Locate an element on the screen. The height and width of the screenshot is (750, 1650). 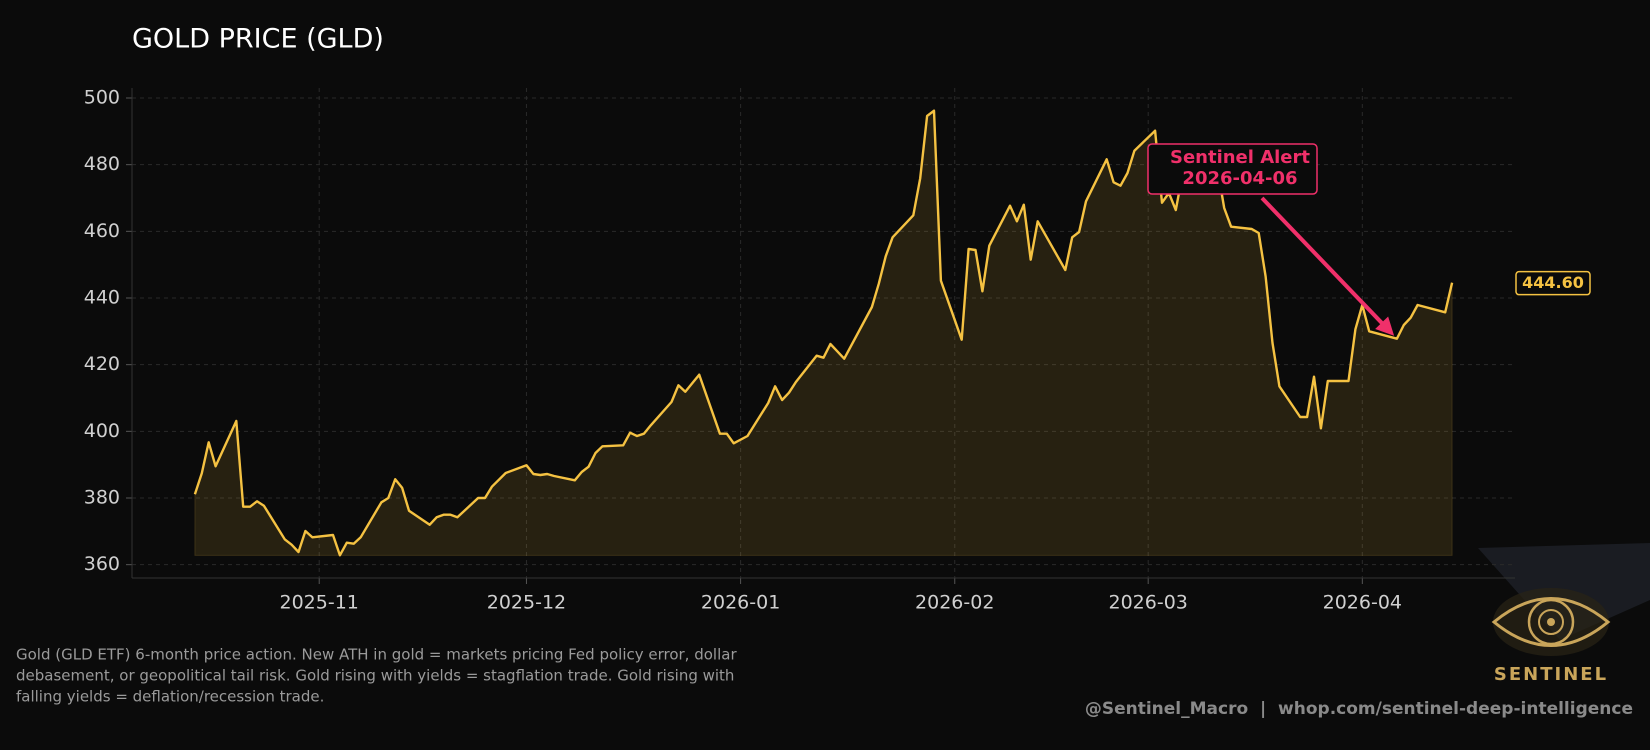
logo-iris is located at coordinates (1551, 622).